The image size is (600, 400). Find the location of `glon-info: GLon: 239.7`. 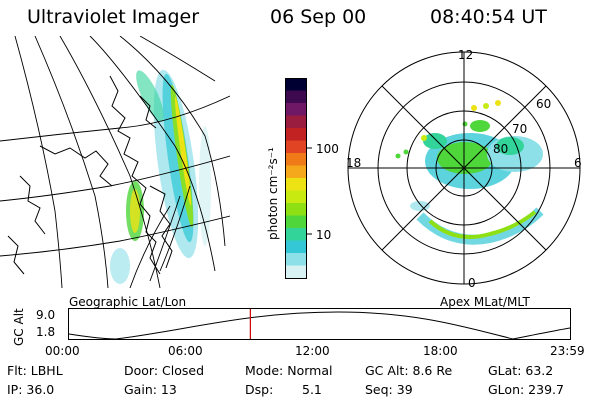

glon-info: GLon: 239.7 is located at coordinates (526, 389).